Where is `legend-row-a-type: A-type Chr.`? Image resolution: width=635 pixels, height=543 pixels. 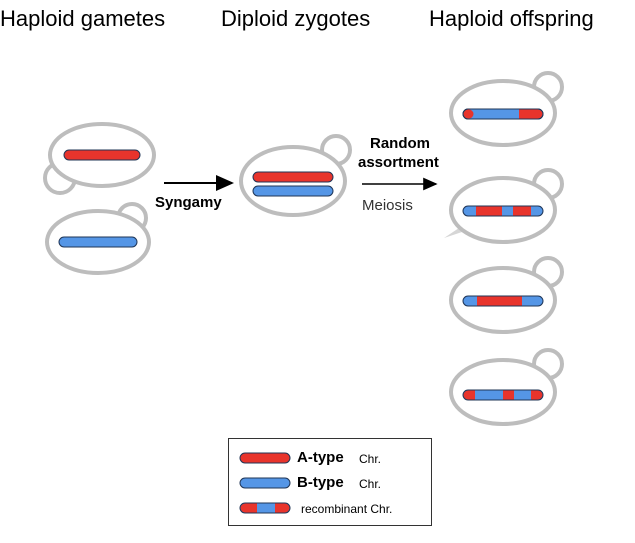
legend-row-a-type: A-type Chr. is located at coordinates (330, 457).